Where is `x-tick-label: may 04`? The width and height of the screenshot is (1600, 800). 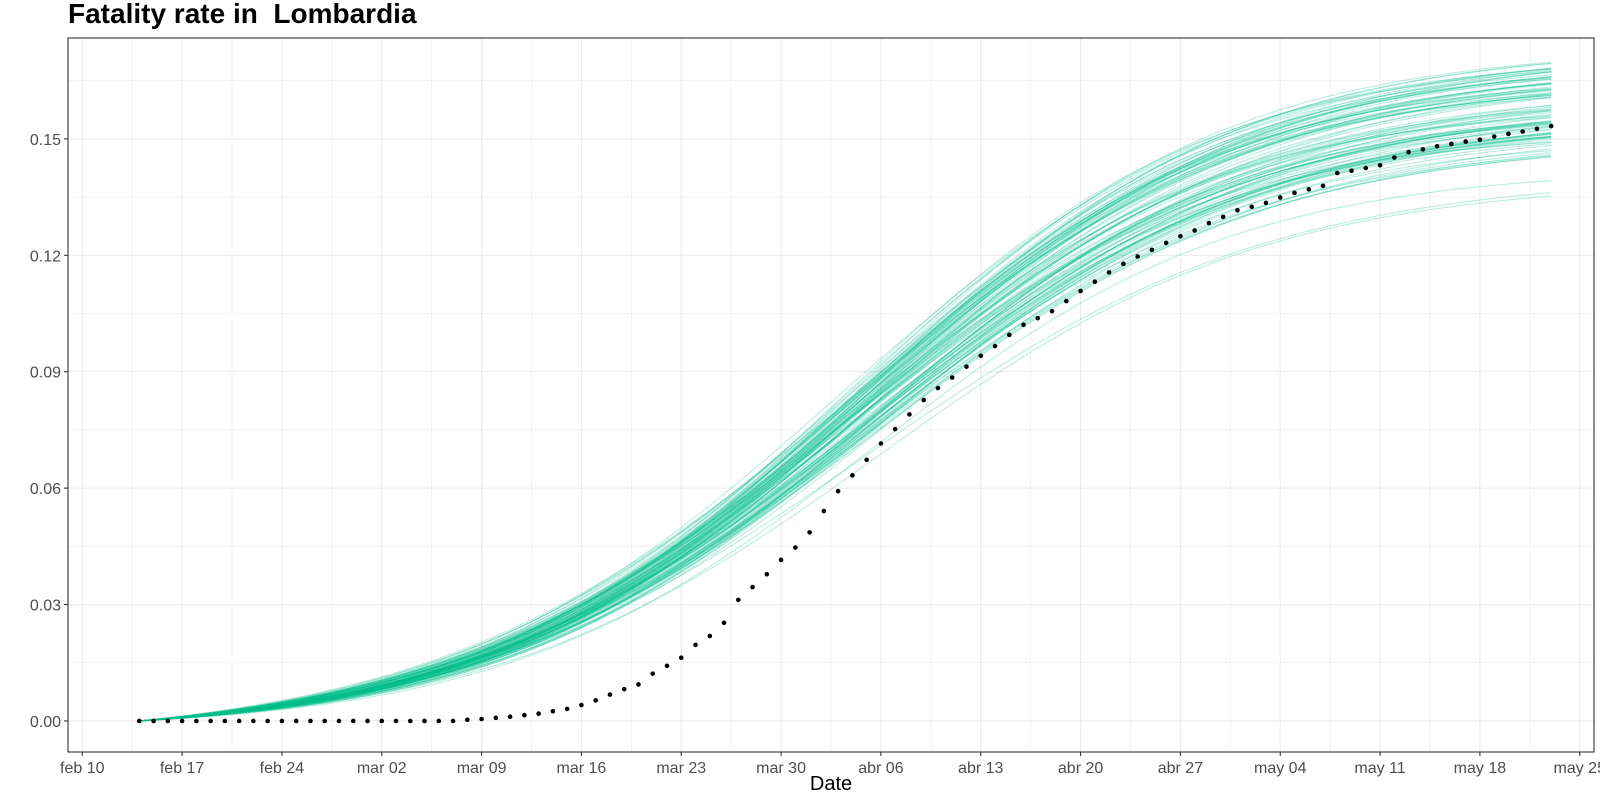
x-tick-label: may 04 is located at coordinates (1280, 768).